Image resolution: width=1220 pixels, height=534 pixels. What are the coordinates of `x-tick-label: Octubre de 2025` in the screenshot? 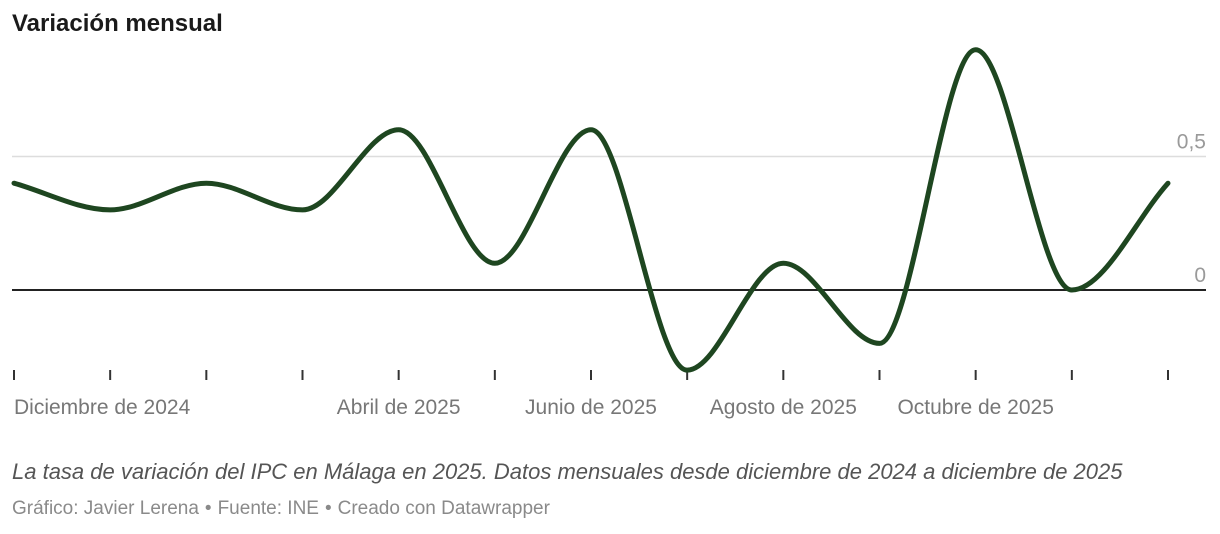 It's located at (975, 407).